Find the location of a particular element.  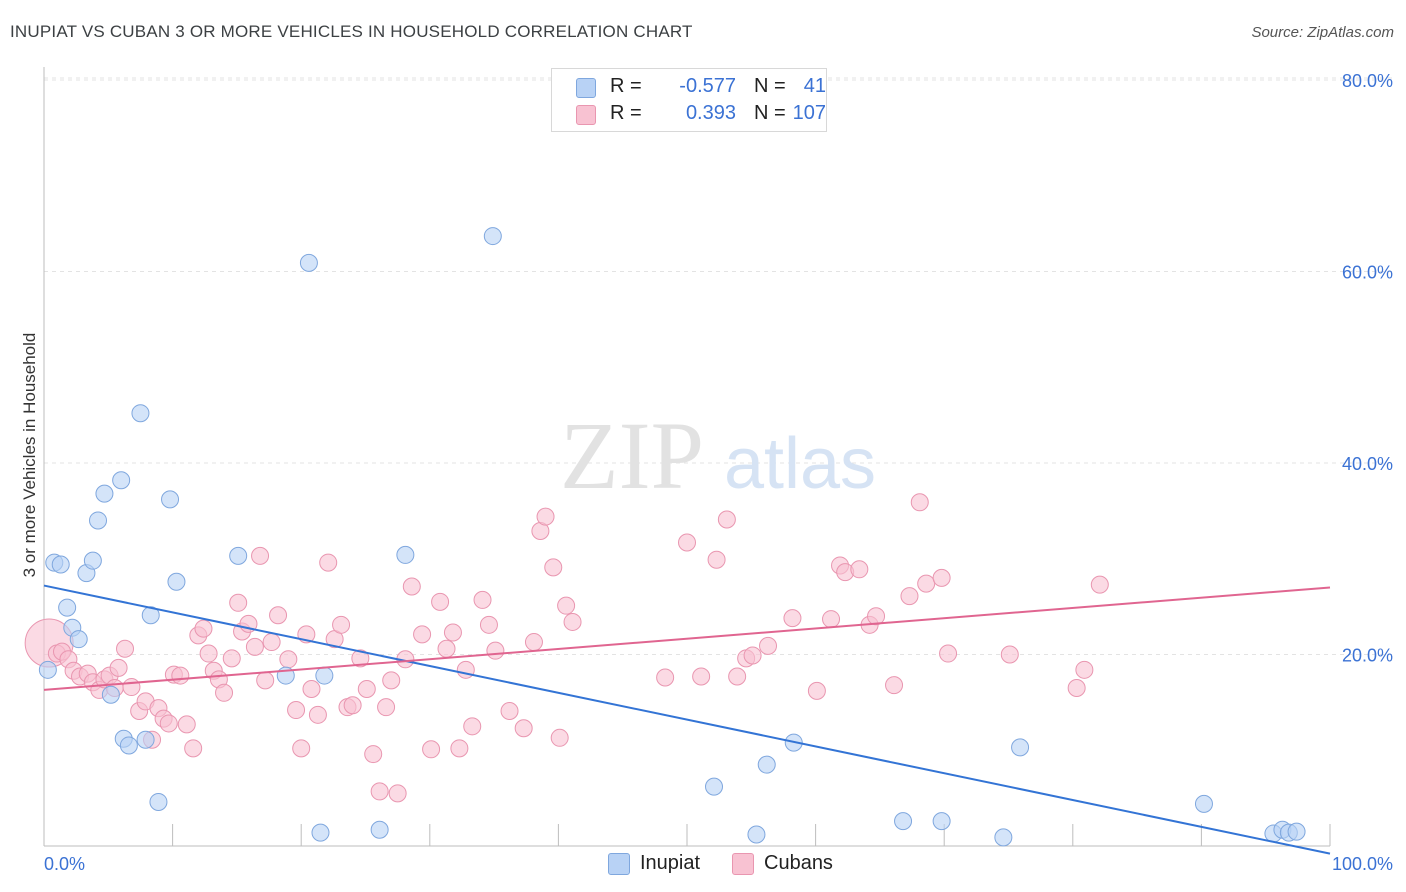

cubans-trend-line is located at coordinates (687, 638).